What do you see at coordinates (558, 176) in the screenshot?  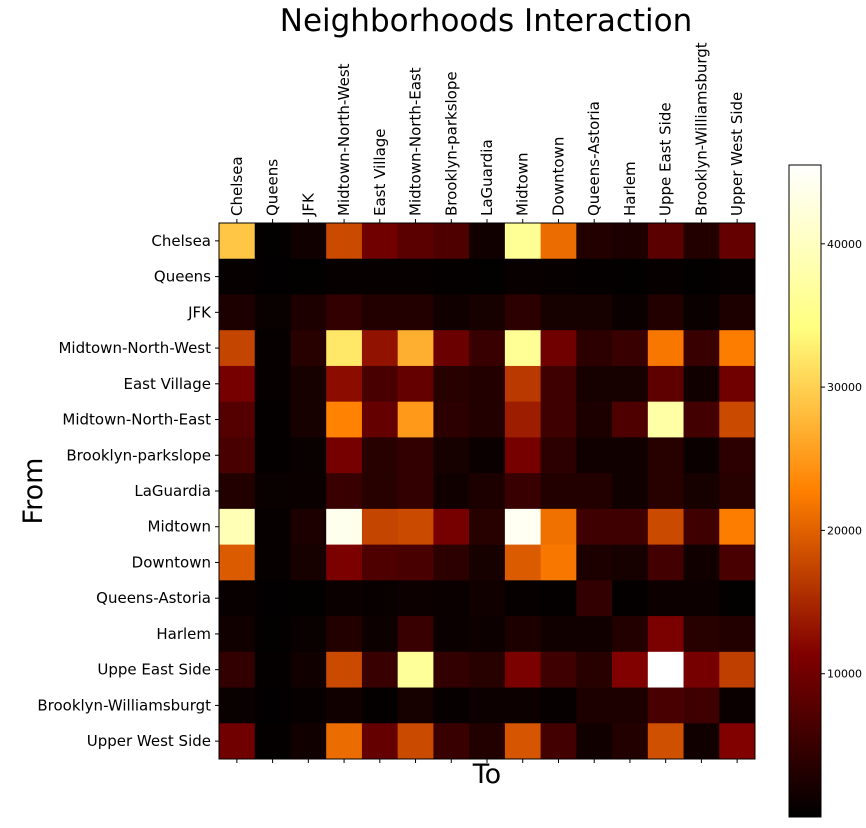 I see `x-tick-label: Downtown` at bounding box center [558, 176].